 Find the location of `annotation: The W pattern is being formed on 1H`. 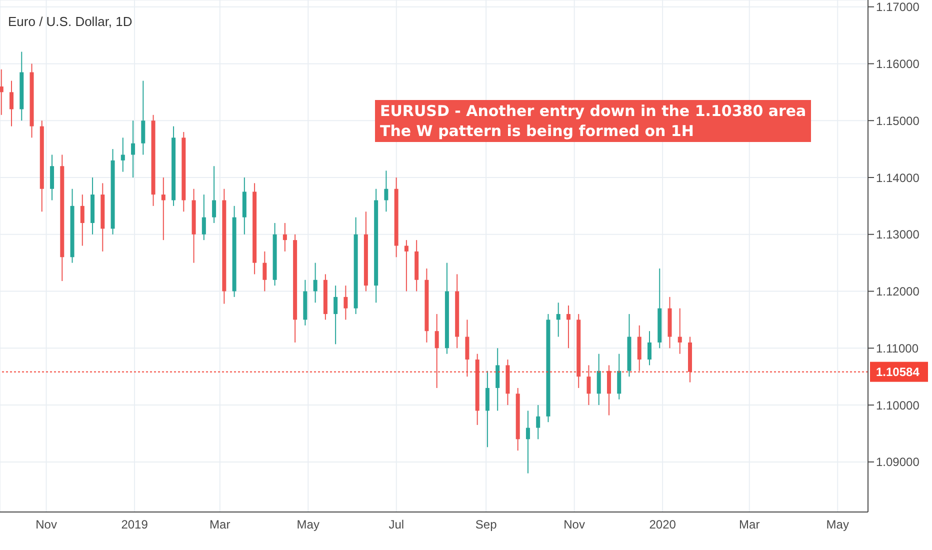

annotation: The W pattern is being formed on 1H is located at coordinates (537, 131).